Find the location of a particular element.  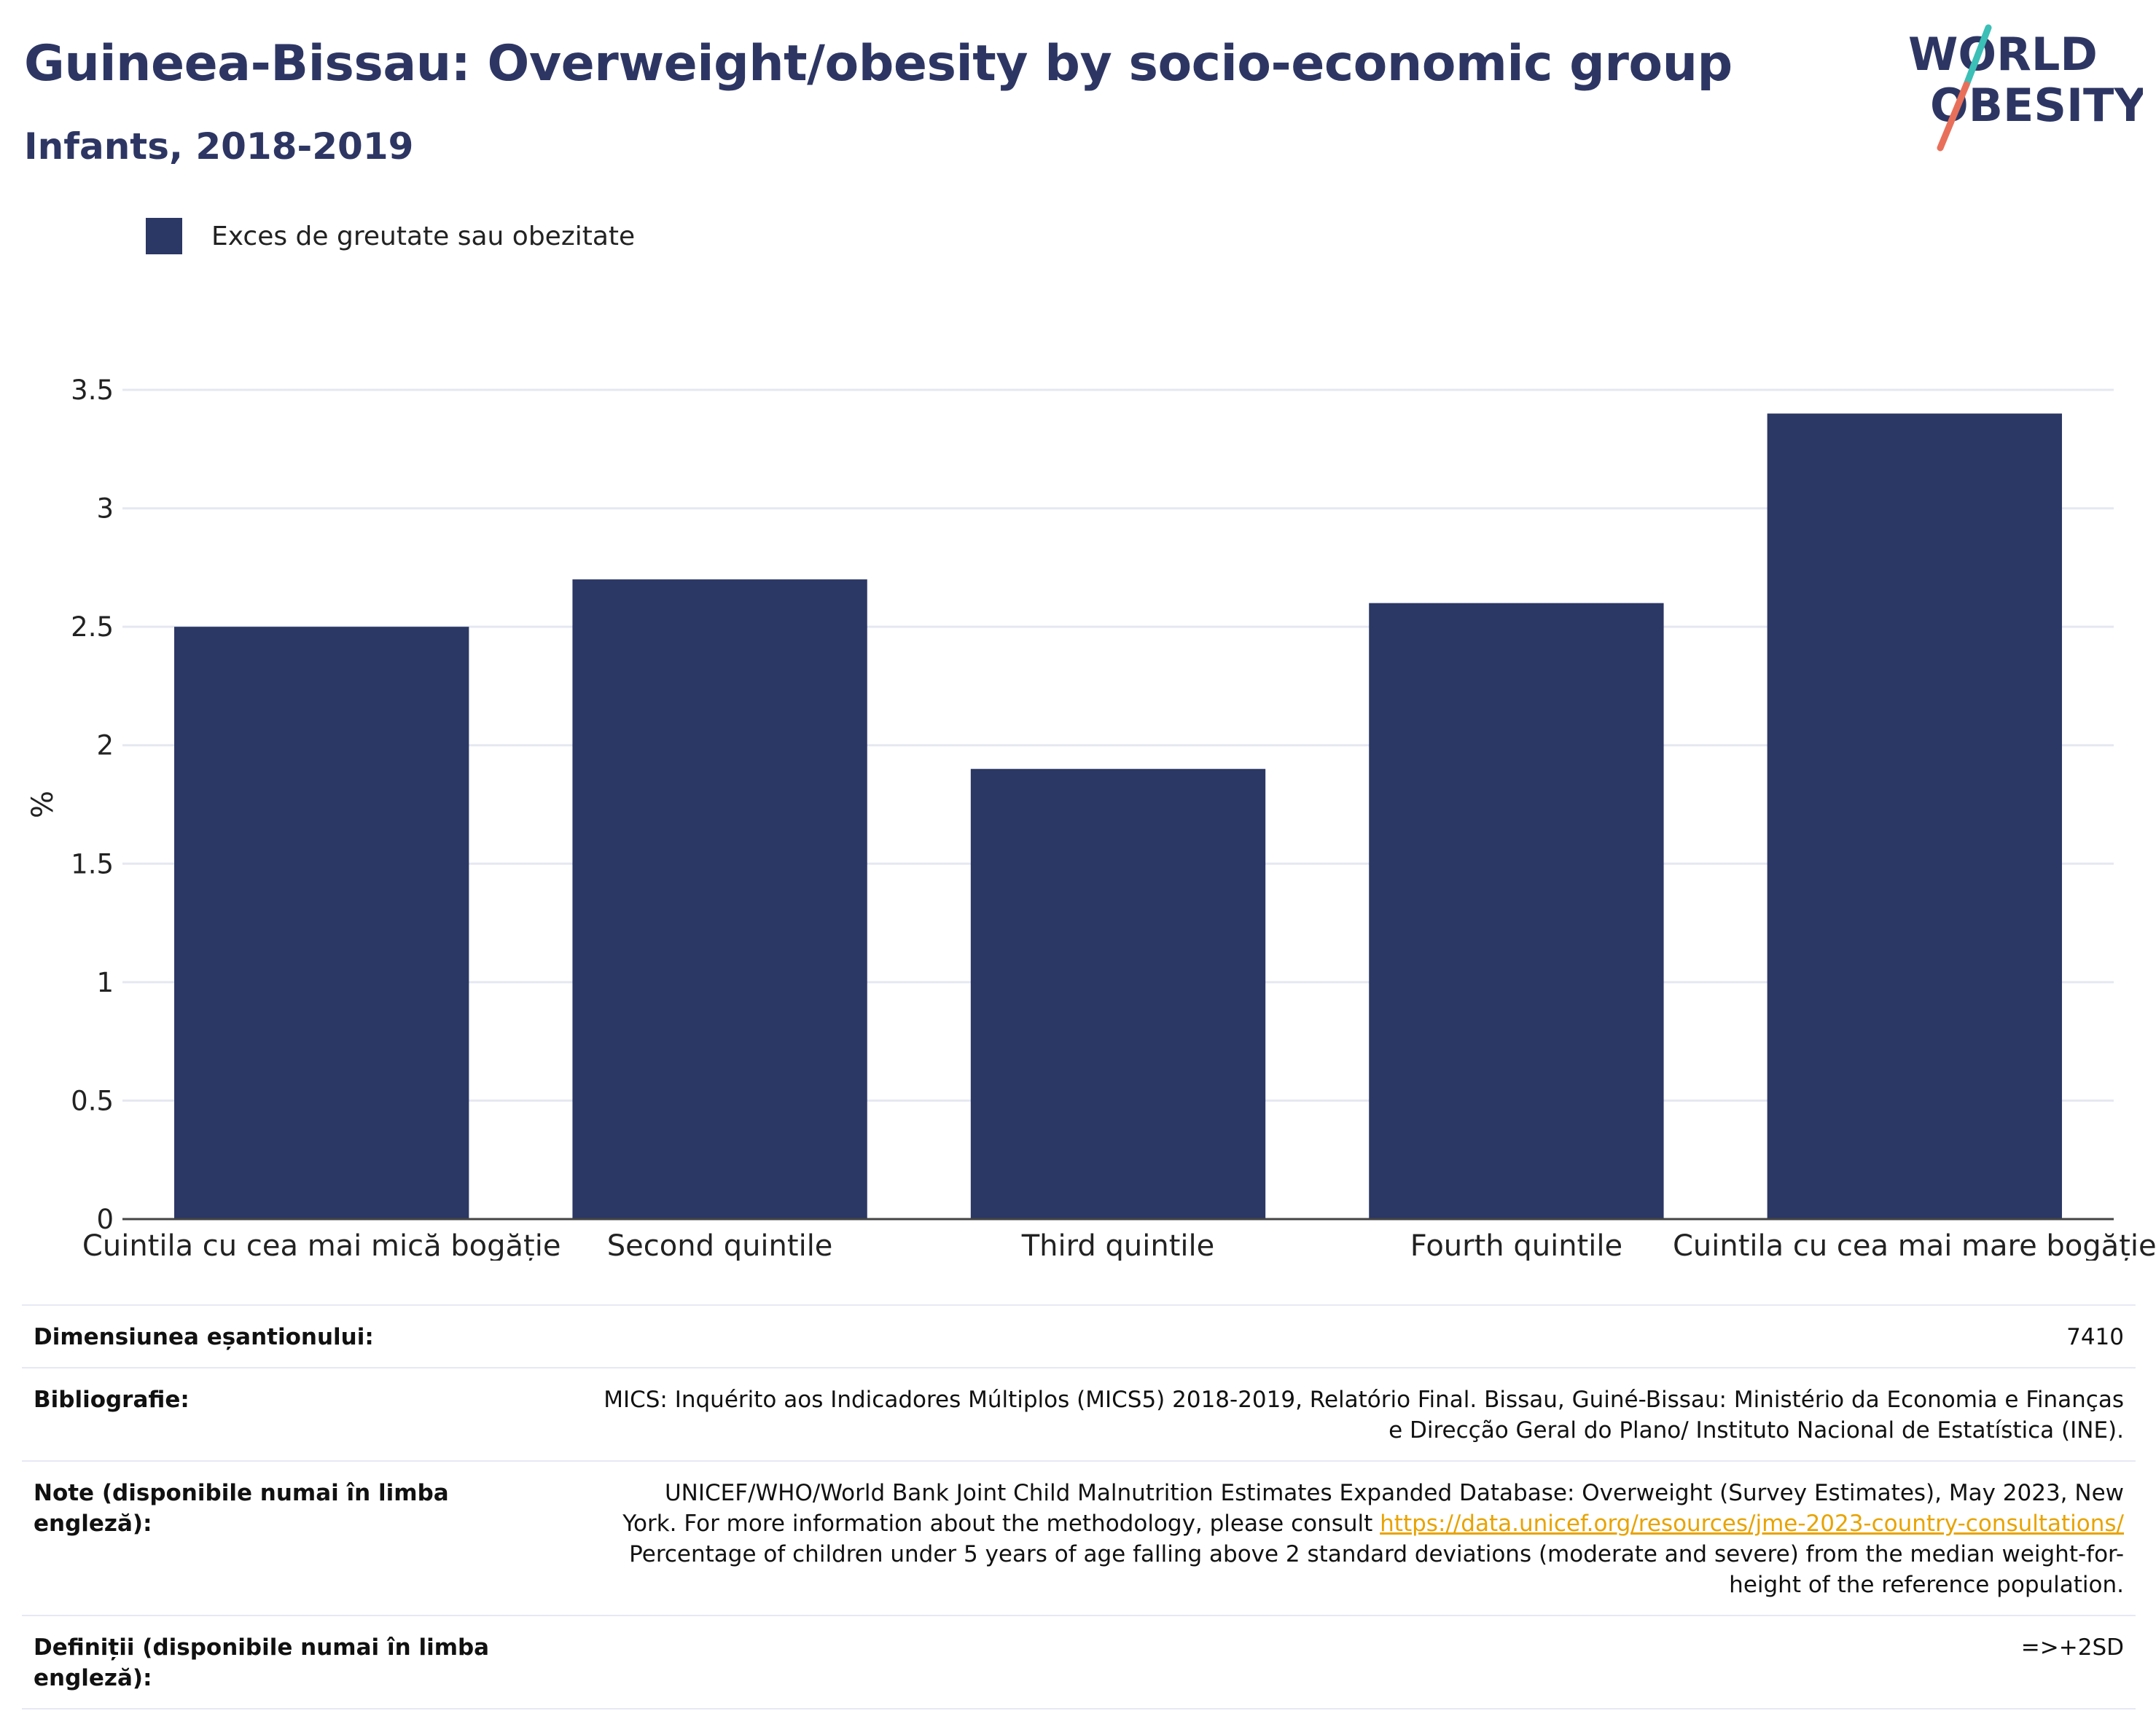

y-tick-label: 3 is located at coordinates (105, 509).